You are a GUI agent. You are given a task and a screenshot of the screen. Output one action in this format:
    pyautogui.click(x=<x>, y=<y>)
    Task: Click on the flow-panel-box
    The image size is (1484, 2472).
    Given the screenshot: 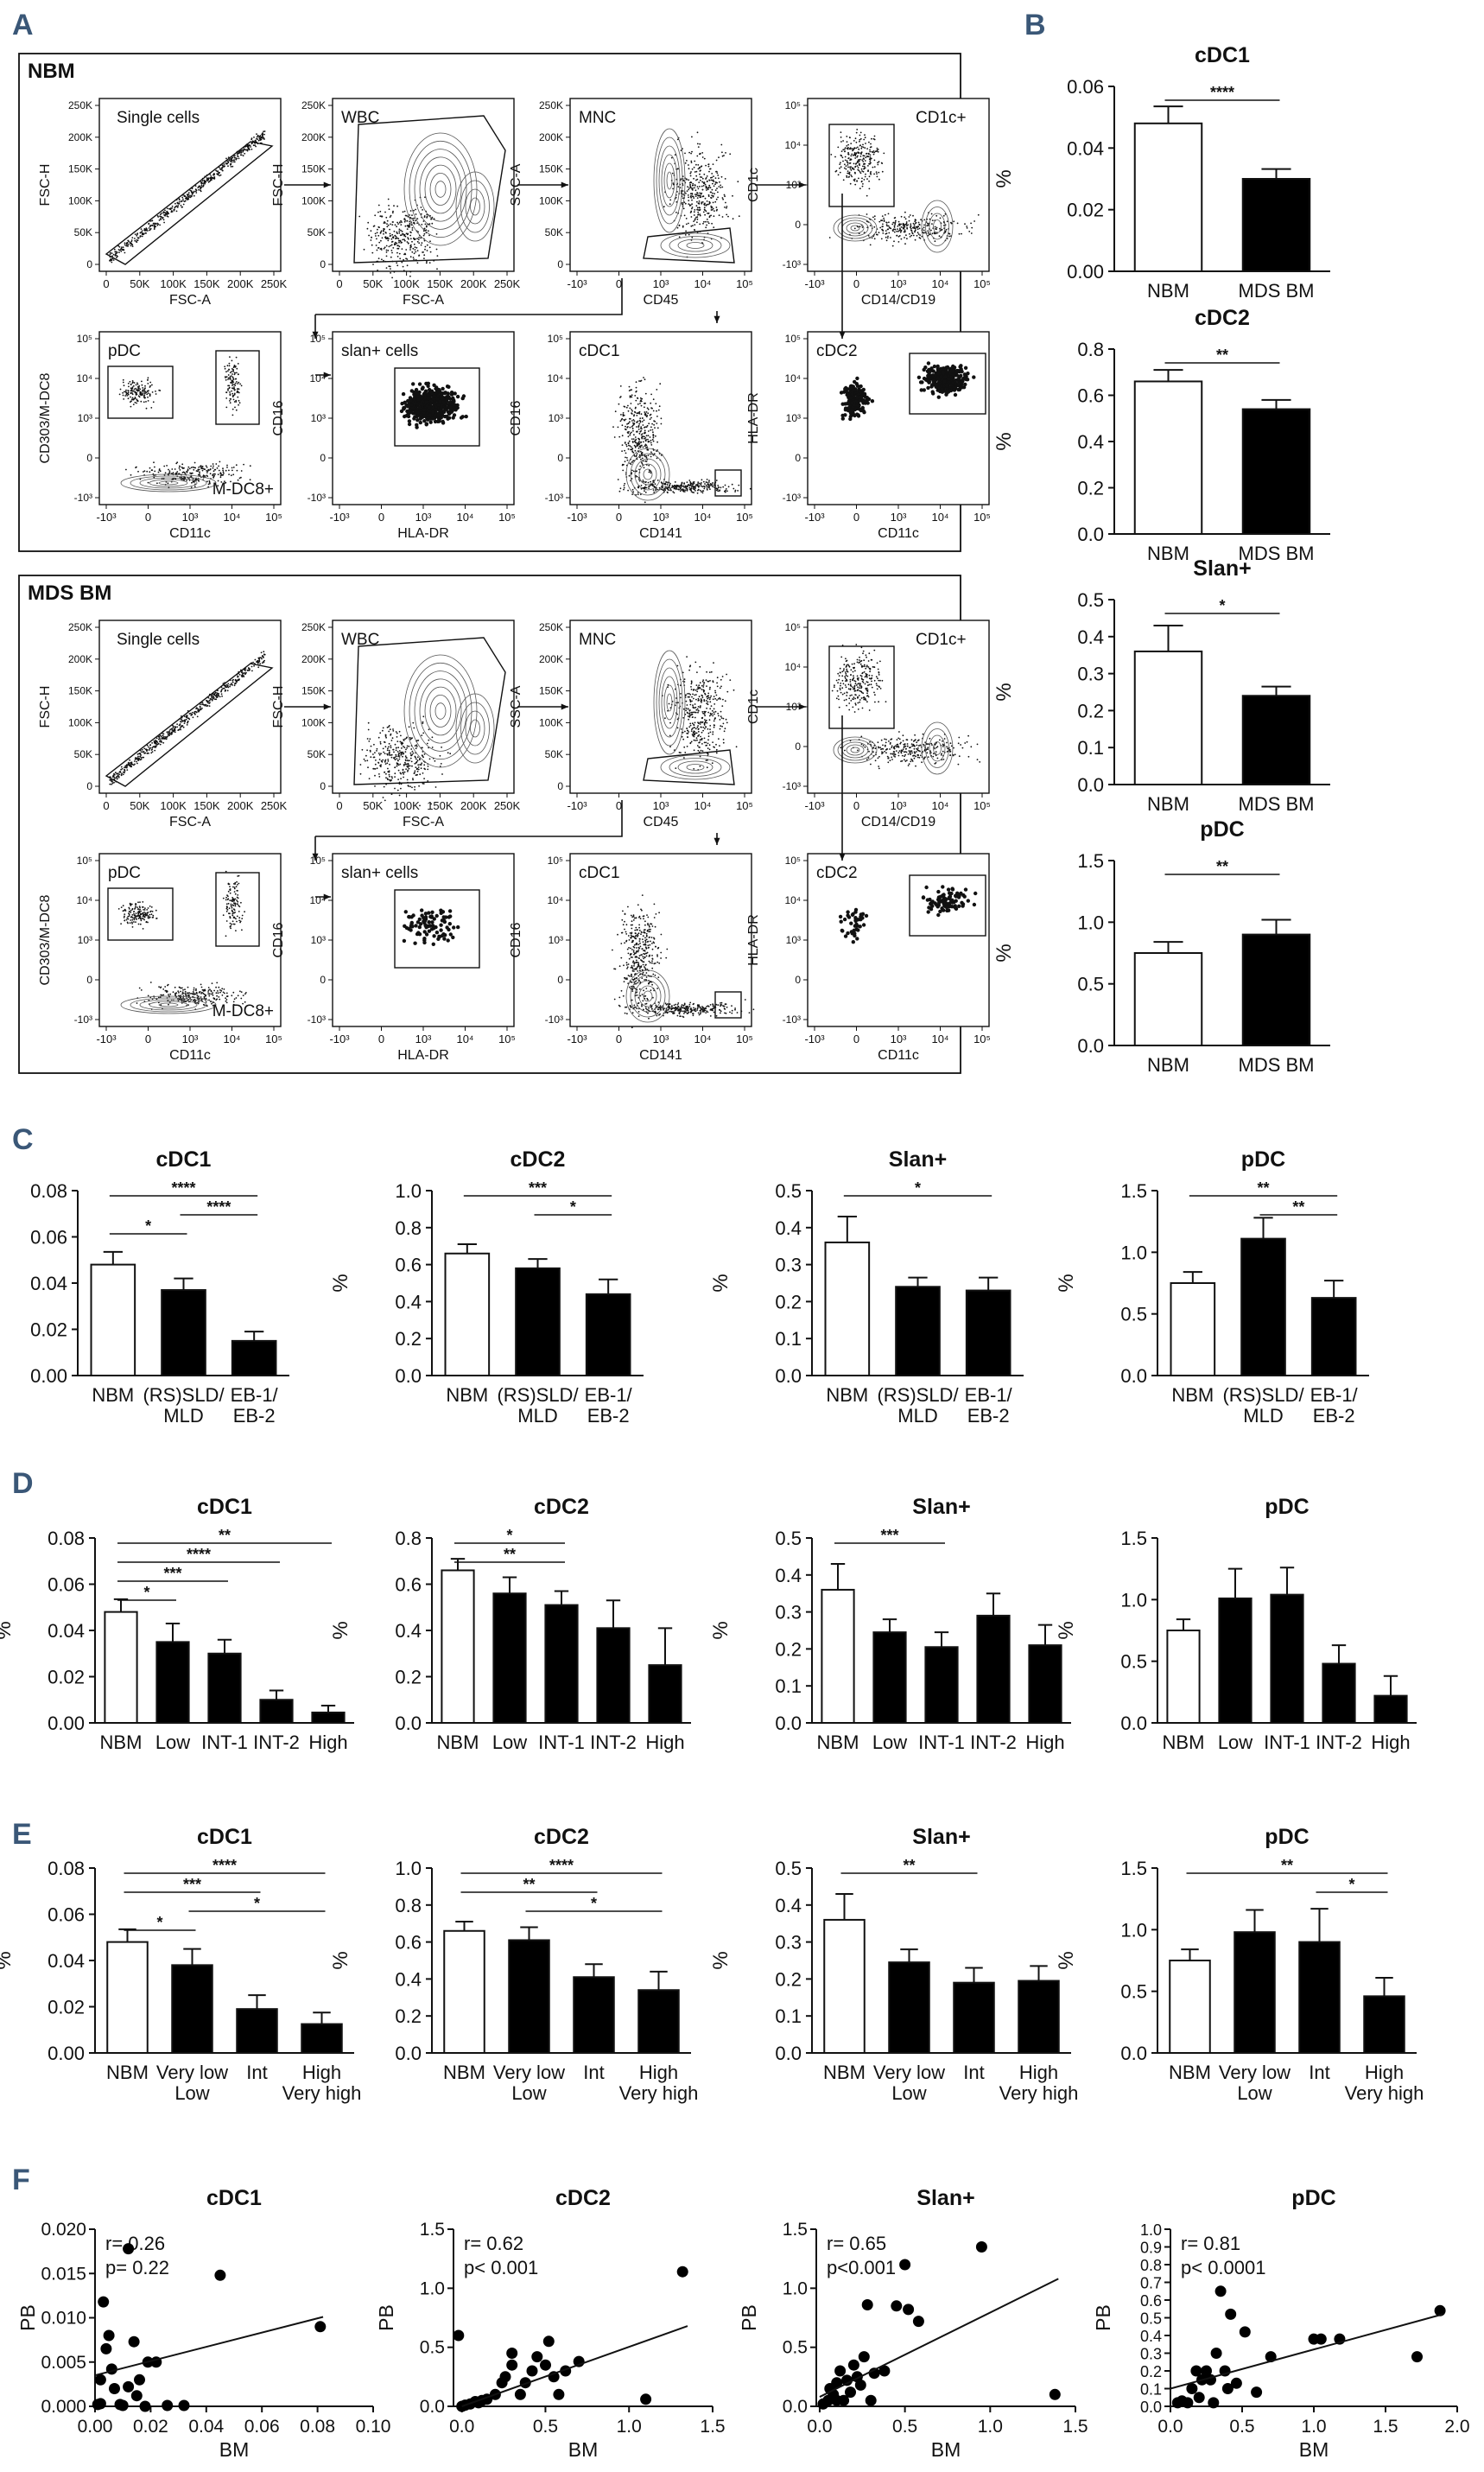 What is the action you would take?
    pyautogui.click(x=489, y=302)
    